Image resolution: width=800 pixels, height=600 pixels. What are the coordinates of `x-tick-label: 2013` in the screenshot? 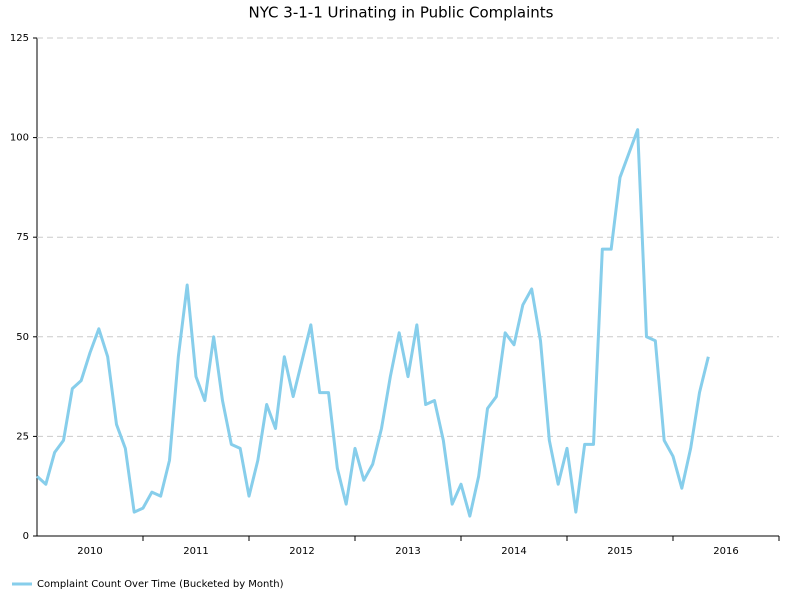 It's located at (407, 551).